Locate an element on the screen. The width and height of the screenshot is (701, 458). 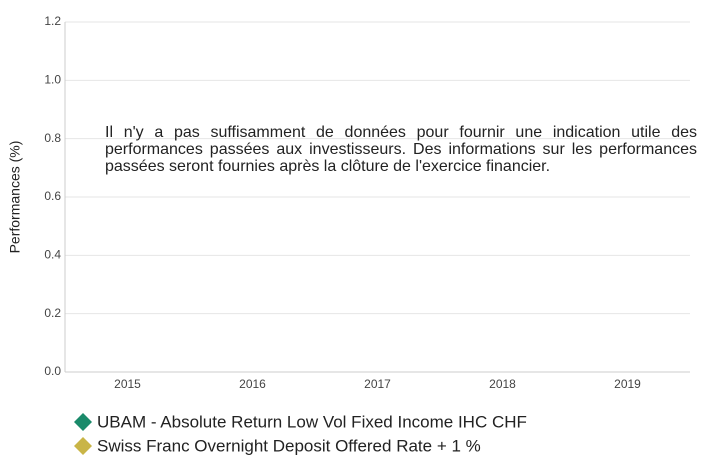
y-tick-label: 1.0 is located at coordinates (52, 80).